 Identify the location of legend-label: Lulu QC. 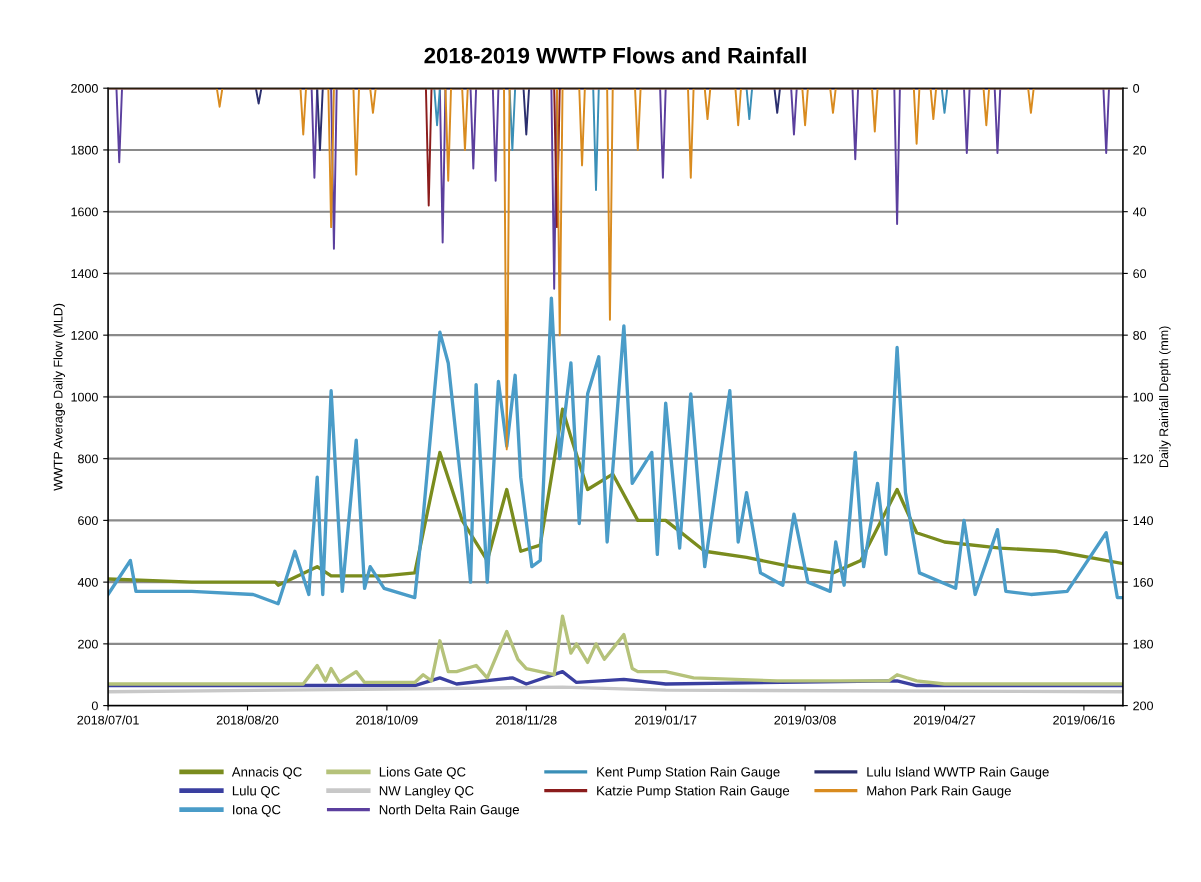
(256, 791).